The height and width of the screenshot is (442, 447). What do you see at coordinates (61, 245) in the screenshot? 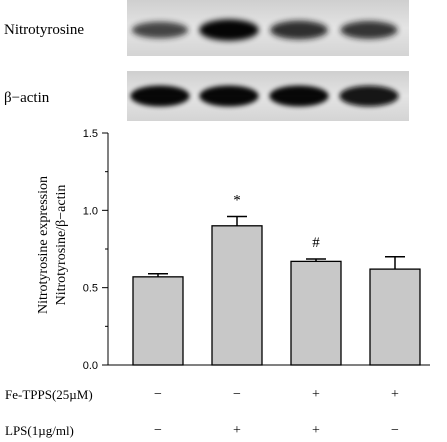
I see `y-axis-label: Nitrotyrosine/β−actin` at bounding box center [61, 245].